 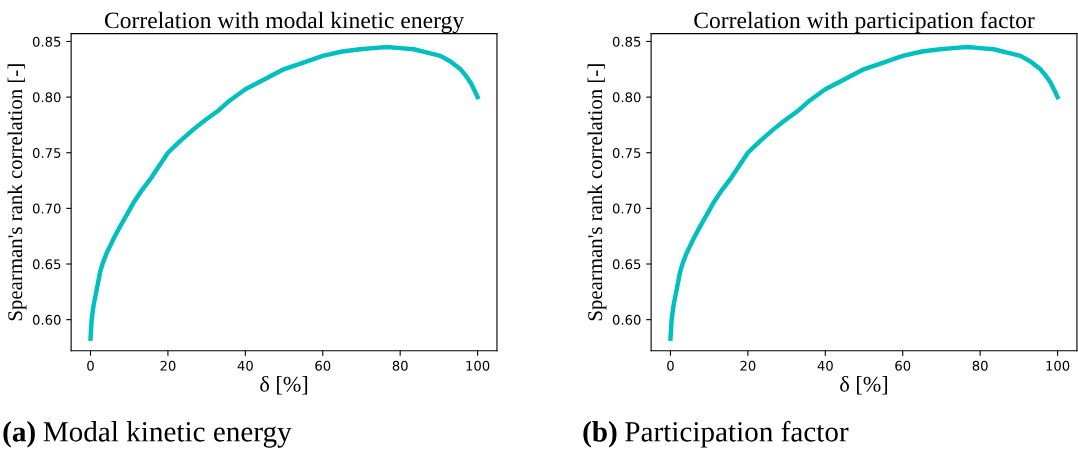 I want to click on chart-title: Correlation with modal kinetic energy, so click(x=284, y=22).